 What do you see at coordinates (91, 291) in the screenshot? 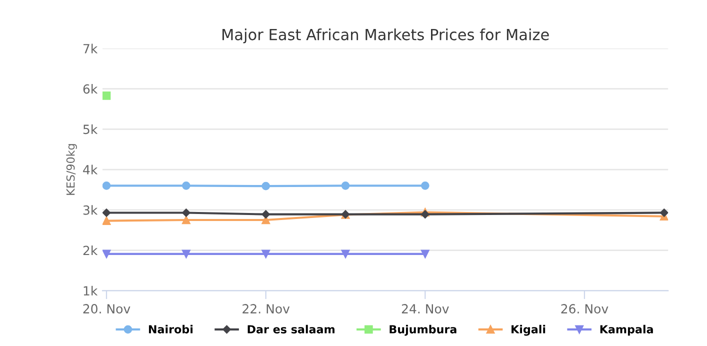
I see `y-tick-label: 1k` at bounding box center [91, 291].